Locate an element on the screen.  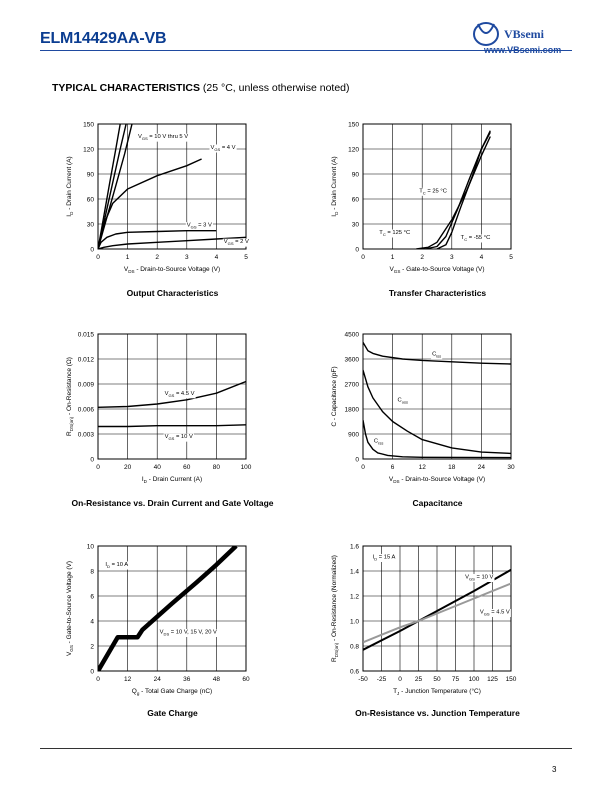
chart-label: Crss is located at coordinates (379, 441).